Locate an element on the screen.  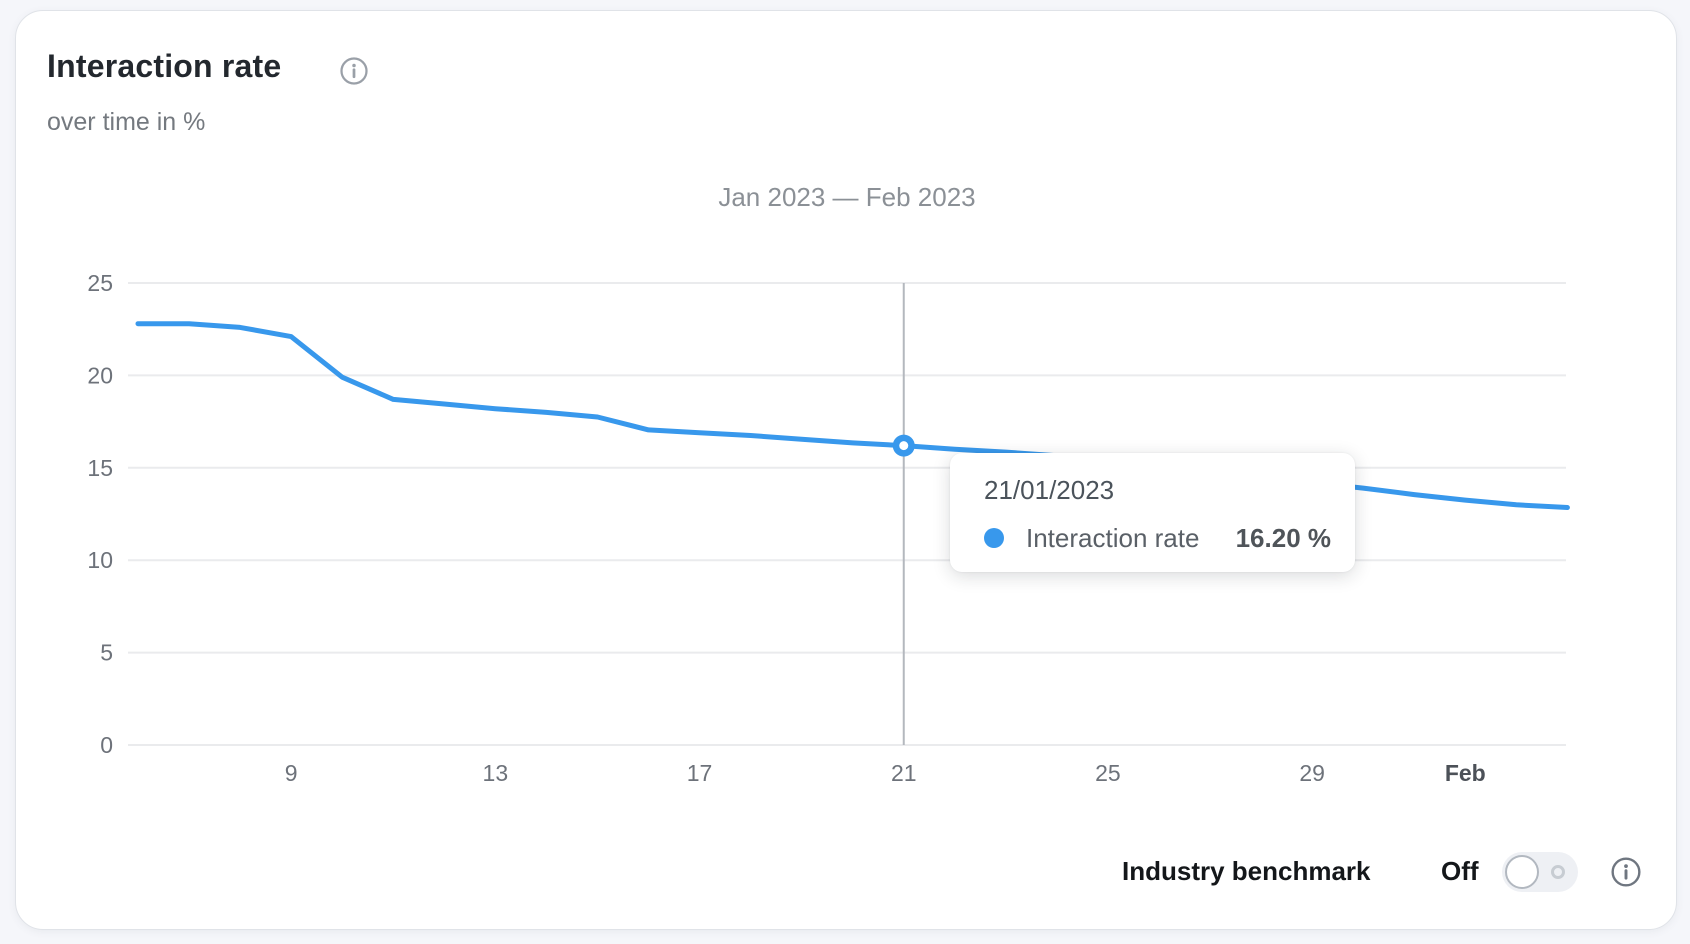
tooltip-value: 16.20 % is located at coordinates (1283, 537).